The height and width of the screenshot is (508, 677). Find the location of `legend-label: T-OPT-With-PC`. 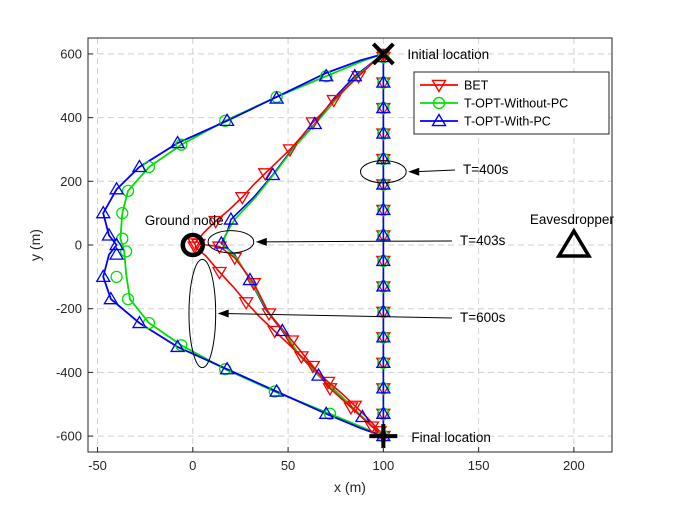

legend-label: T-OPT-With-PC is located at coordinates (507, 122).